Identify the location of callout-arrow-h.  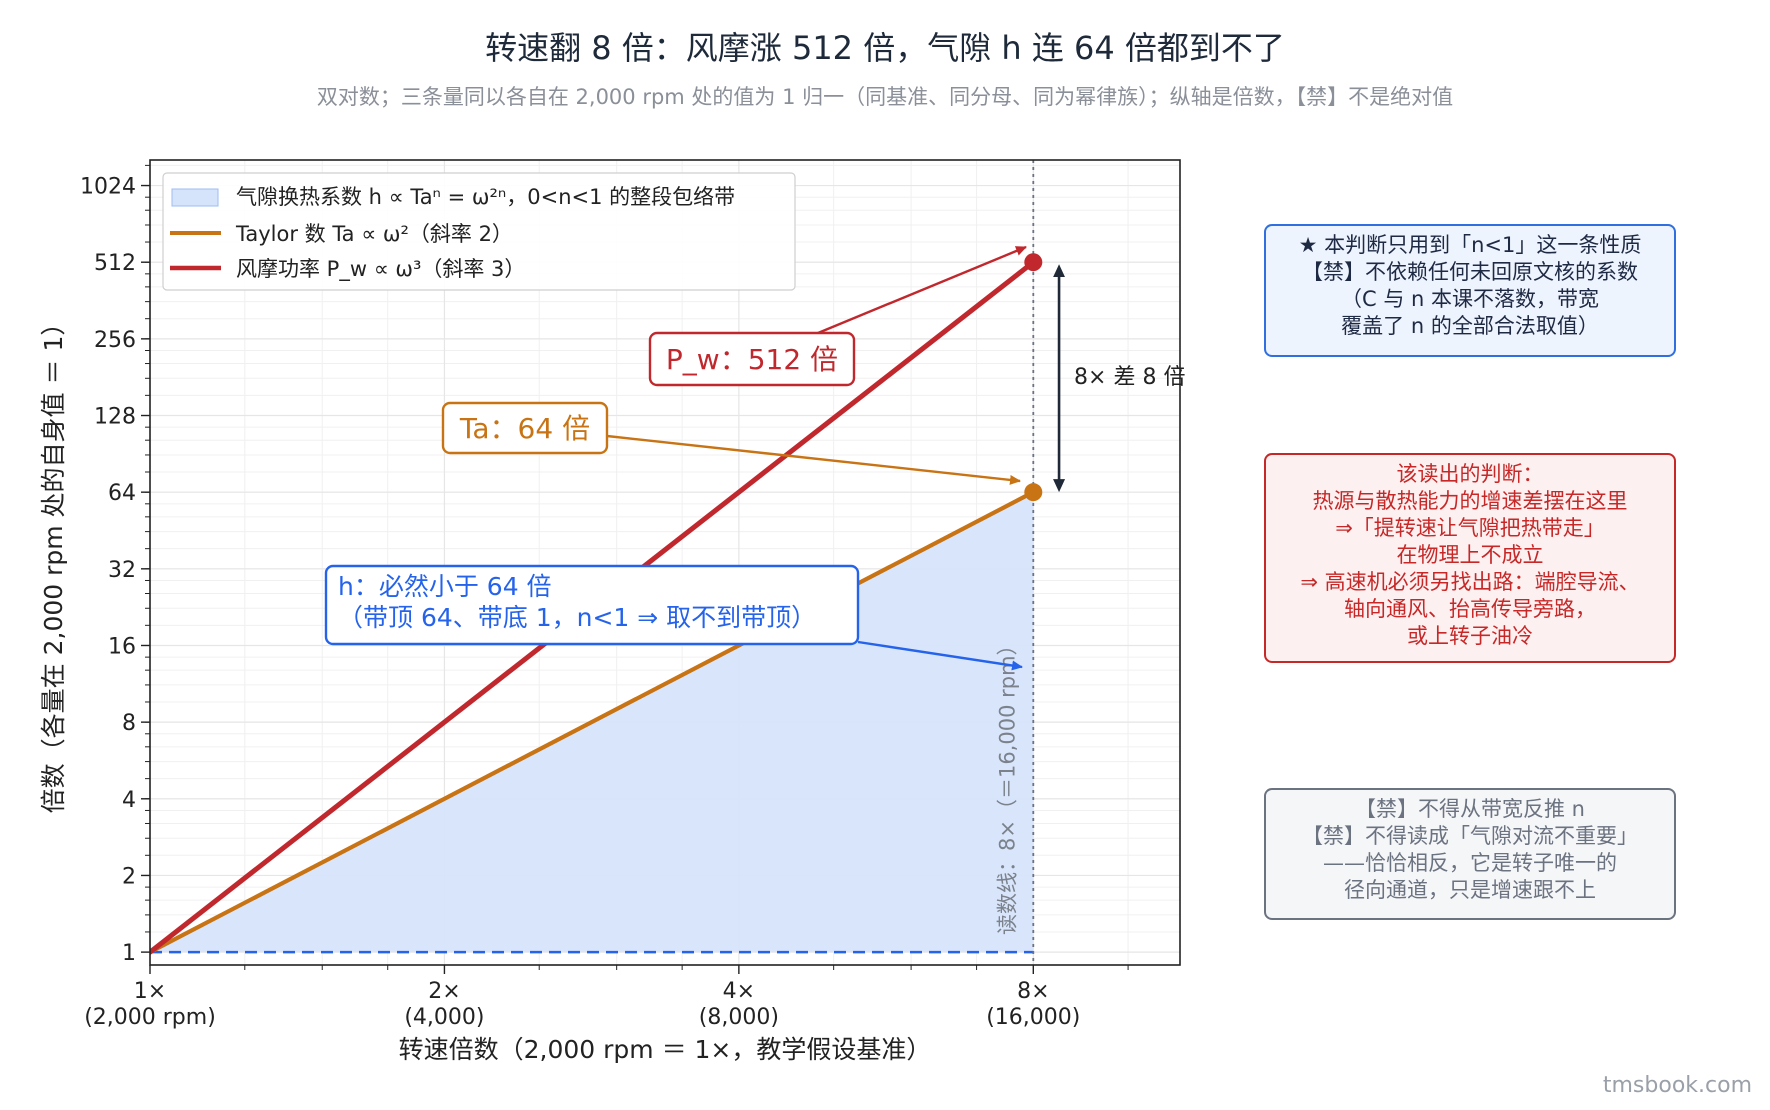
(940, 655).